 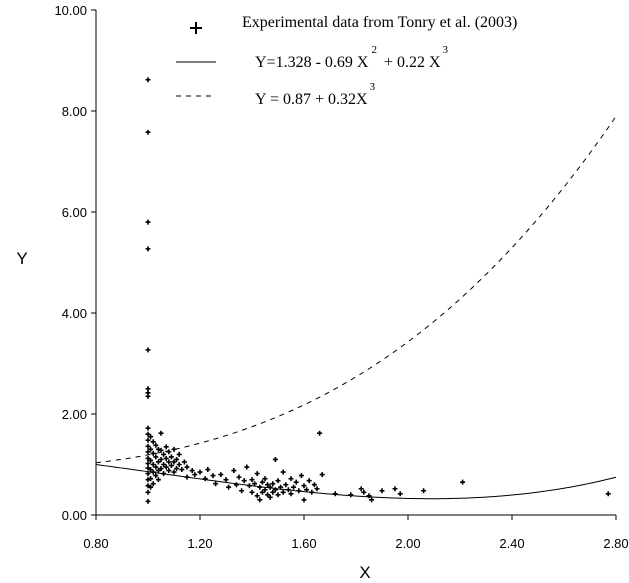 What do you see at coordinates (74, 414) in the screenshot?
I see `y-tick-label: 2.00` at bounding box center [74, 414].